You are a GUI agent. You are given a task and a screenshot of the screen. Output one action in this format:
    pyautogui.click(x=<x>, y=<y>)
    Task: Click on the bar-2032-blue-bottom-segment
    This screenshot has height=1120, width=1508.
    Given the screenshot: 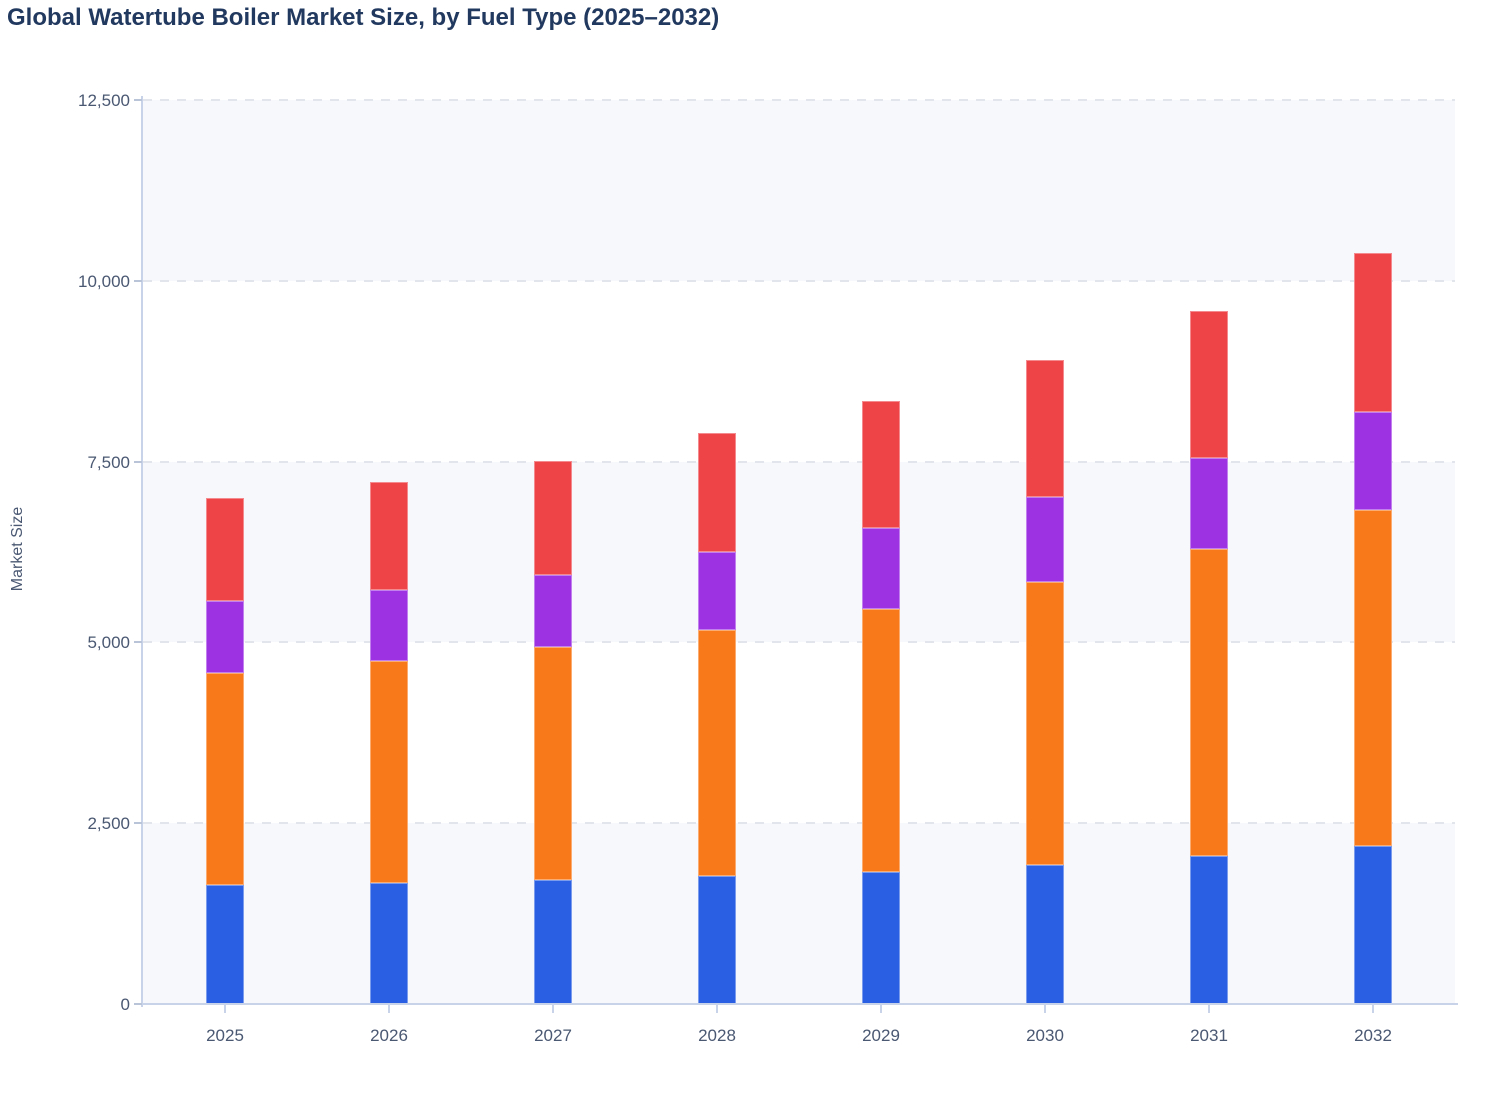 What is the action you would take?
    pyautogui.click(x=1373, y=925)
    